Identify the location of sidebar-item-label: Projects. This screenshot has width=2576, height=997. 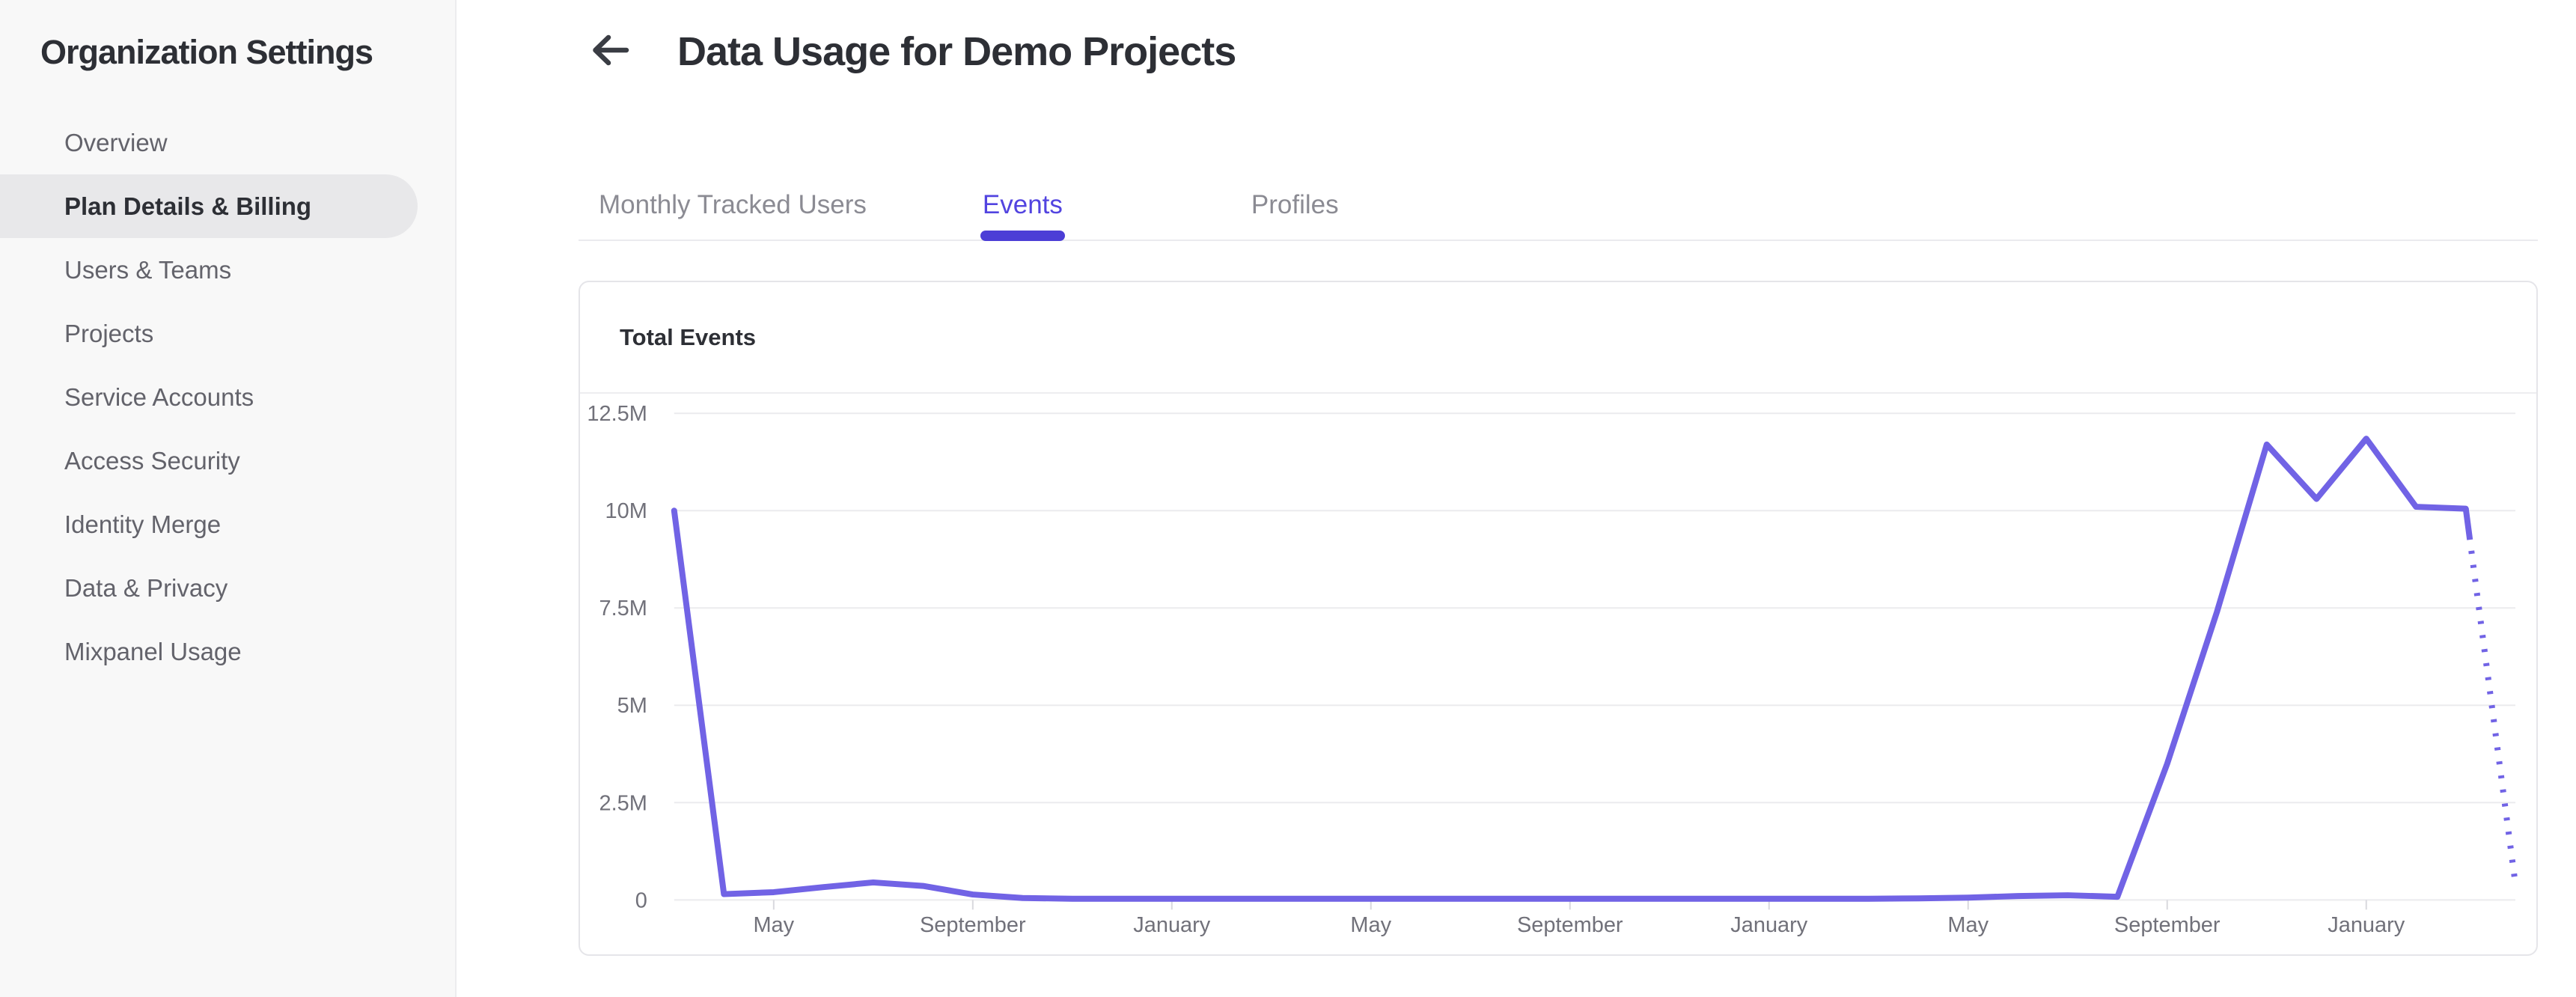
(109, 333).